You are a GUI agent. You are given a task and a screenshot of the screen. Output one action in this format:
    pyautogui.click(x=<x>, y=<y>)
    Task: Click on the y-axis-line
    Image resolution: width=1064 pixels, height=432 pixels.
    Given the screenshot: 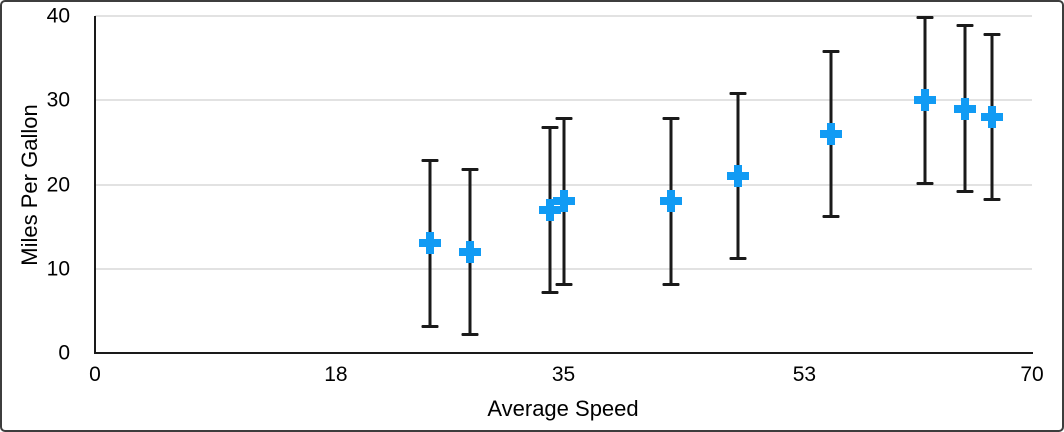 What is the action you would take?
    pyautogui.click(x=95, y=184)
    